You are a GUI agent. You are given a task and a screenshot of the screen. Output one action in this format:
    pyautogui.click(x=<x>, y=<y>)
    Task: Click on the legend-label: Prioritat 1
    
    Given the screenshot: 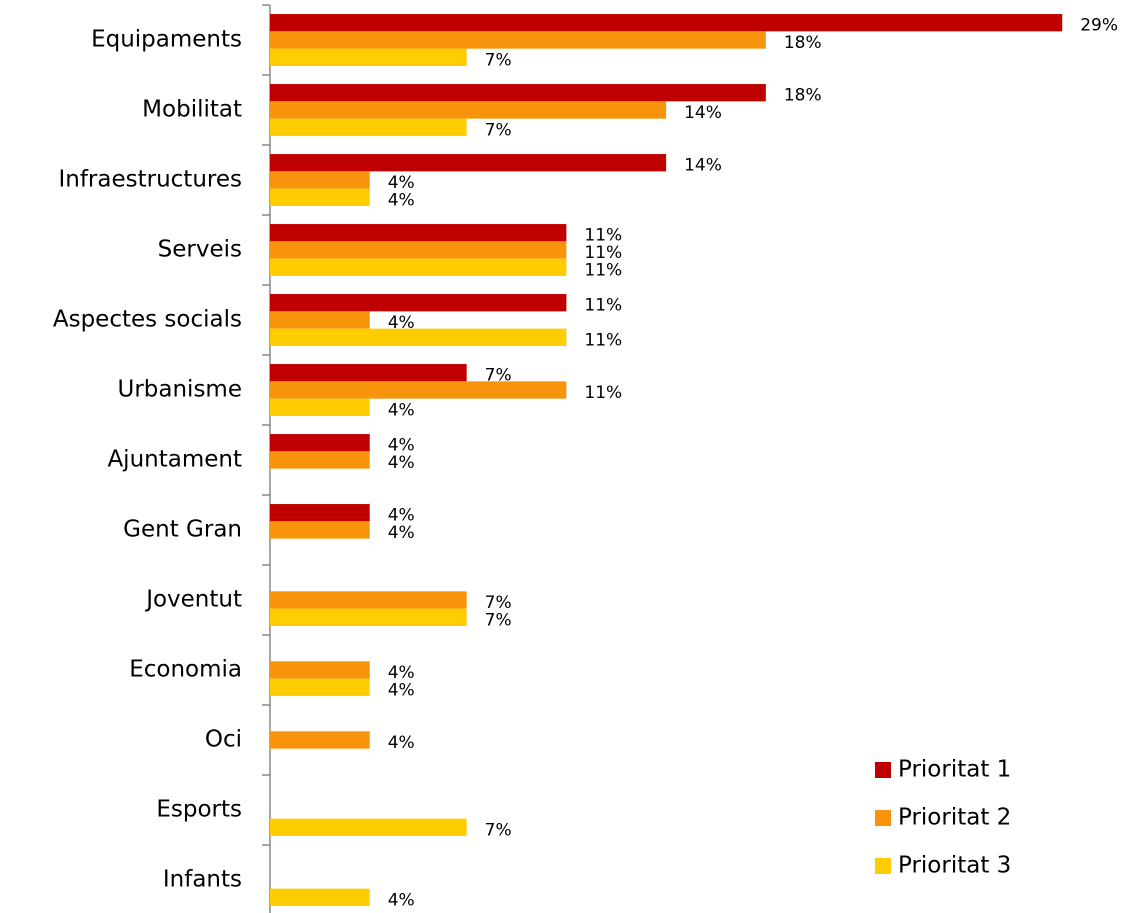 What is the action you would take?
    pyautogui.click(x=954, y=770)
    